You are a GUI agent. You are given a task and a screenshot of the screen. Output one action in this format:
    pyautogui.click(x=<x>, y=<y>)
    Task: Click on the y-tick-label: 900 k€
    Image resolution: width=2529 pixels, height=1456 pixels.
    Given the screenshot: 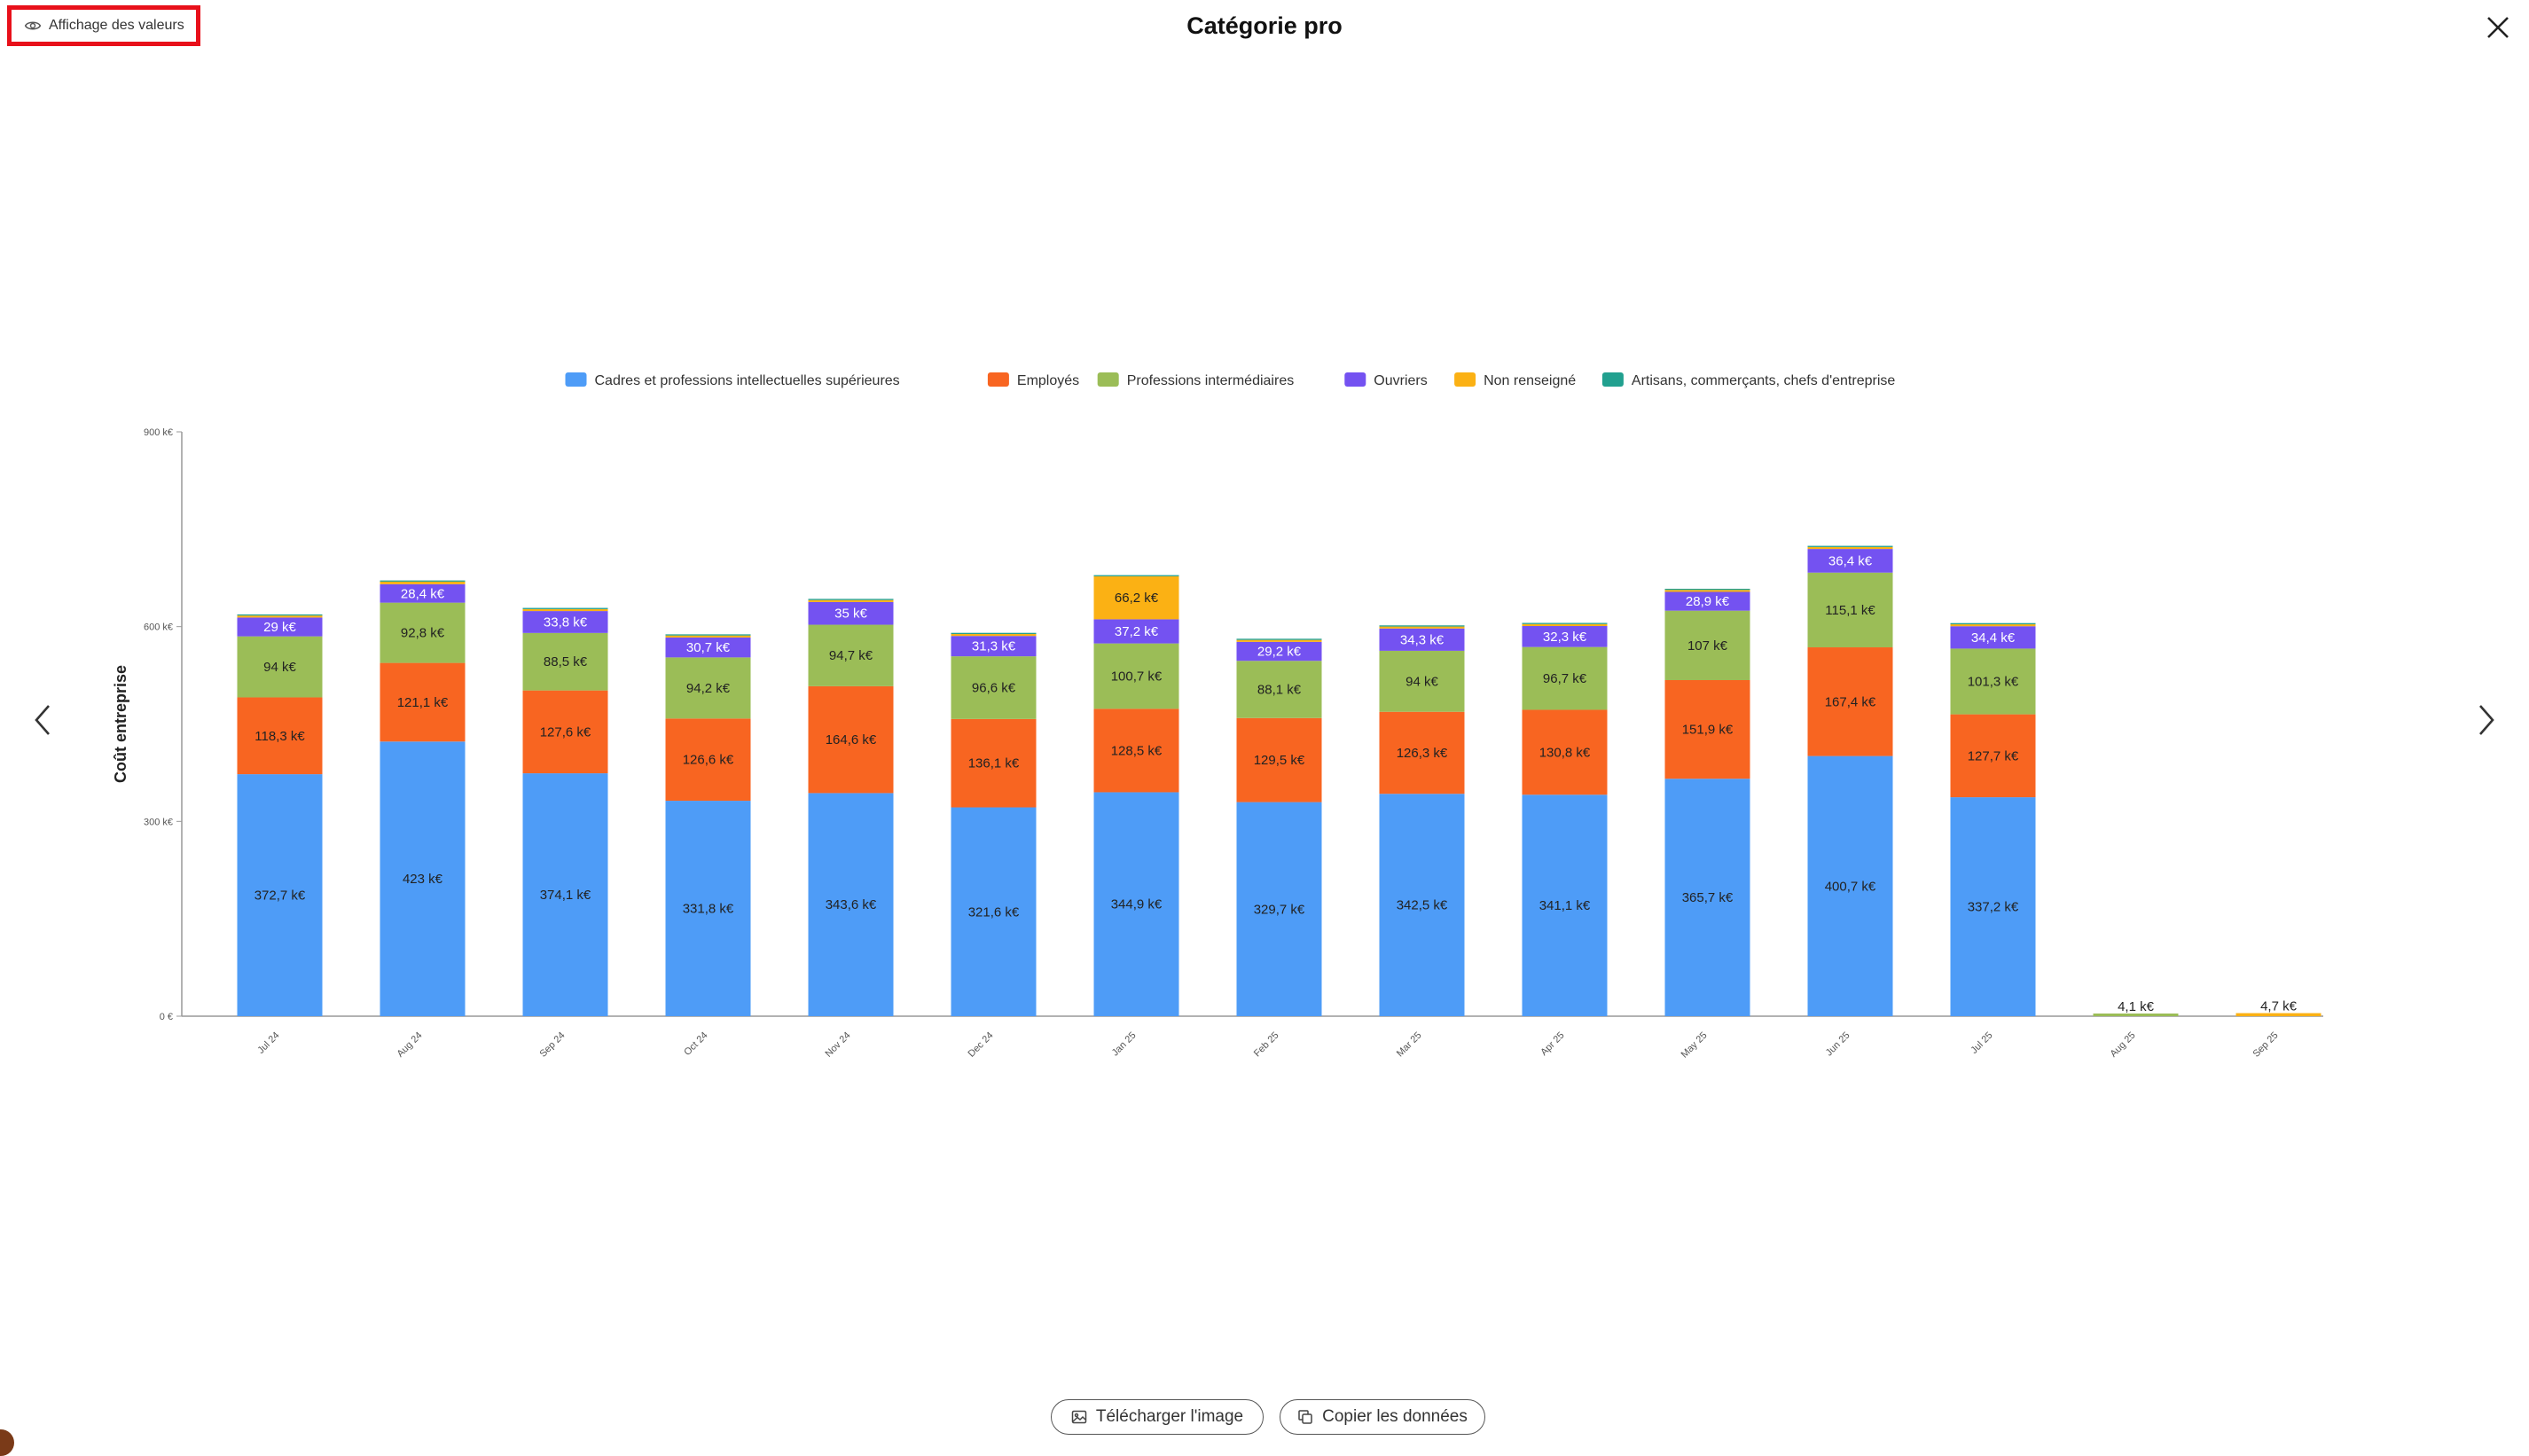 What is the action you would take?
    pyautogui.click(x=158, y=432)
    